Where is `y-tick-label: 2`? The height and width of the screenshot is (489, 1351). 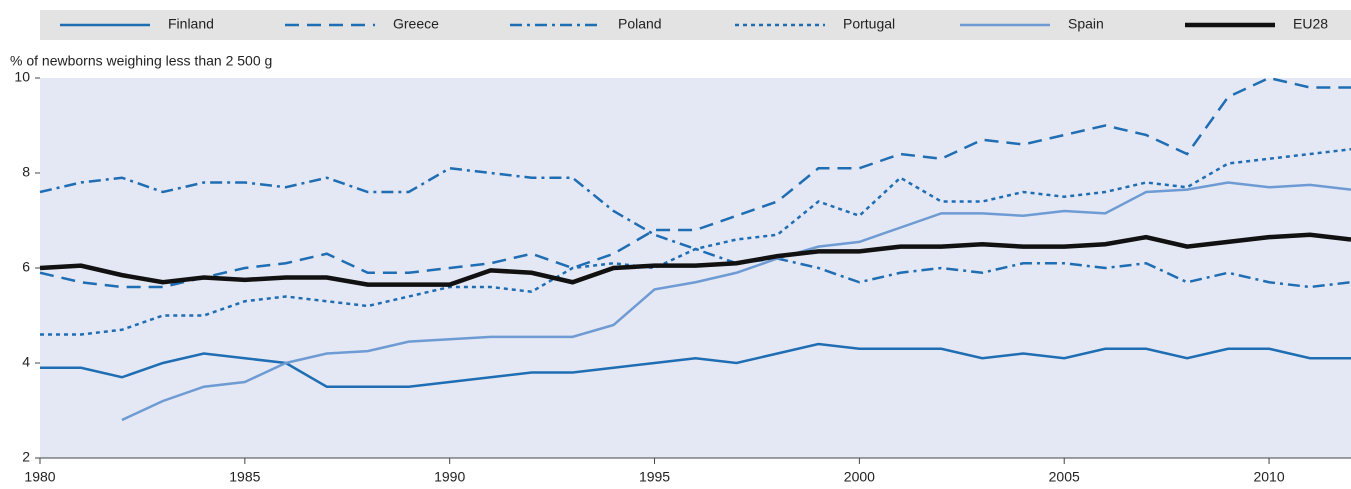
y-tick-label: 2 is located at coordinates (26, 457).